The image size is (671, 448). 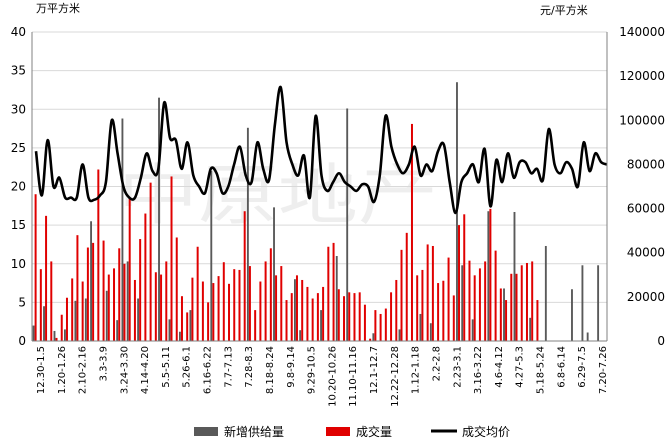 What do you see at coordinates (332, 376) in the screenshot?
I see `x-tick-label: 10.20-10.26` at bounding box center [332, 376].